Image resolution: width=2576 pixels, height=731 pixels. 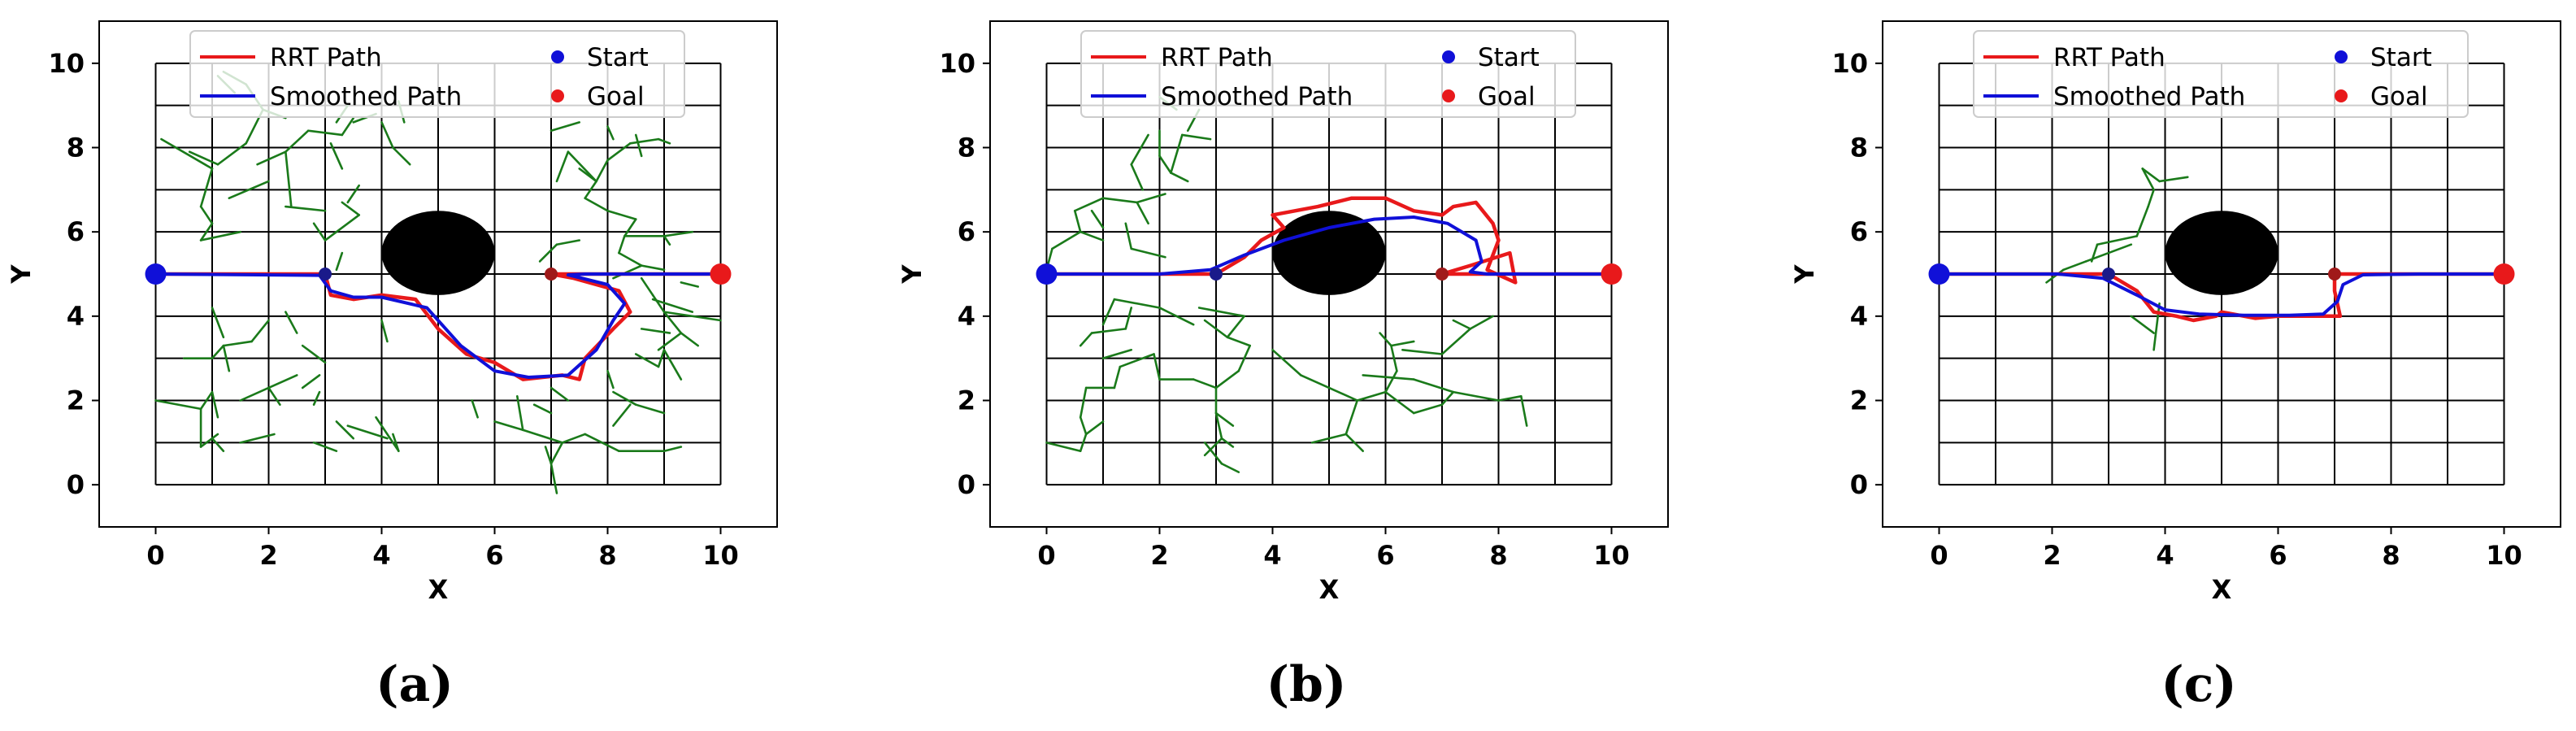 I want to click on x-tick-label: 8, so click(x=2391, y=556).